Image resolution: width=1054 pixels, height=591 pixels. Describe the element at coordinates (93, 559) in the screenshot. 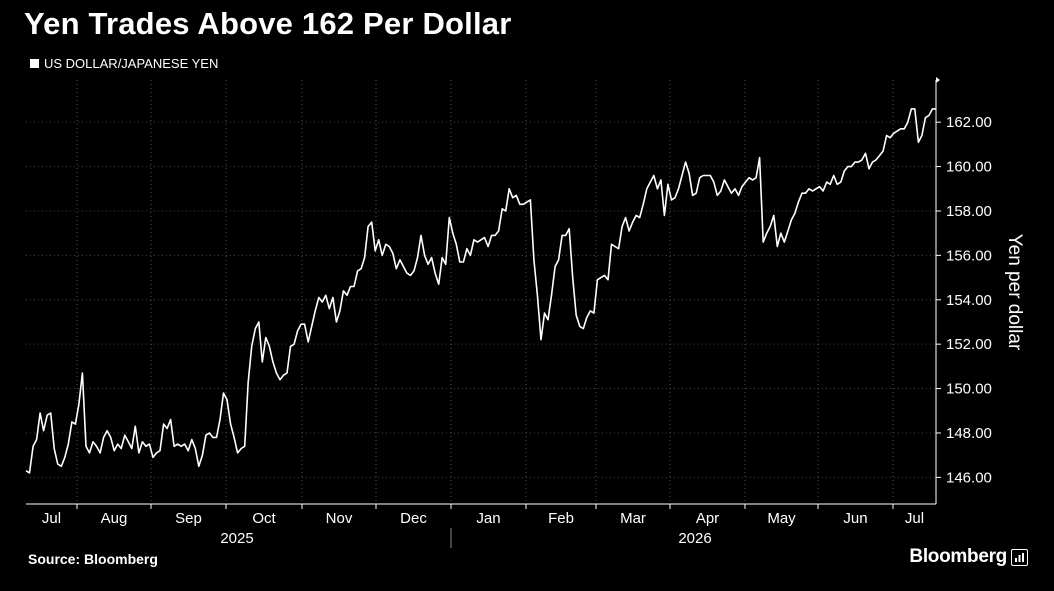

I see `source-note: Source: Bloomberg` at that location.